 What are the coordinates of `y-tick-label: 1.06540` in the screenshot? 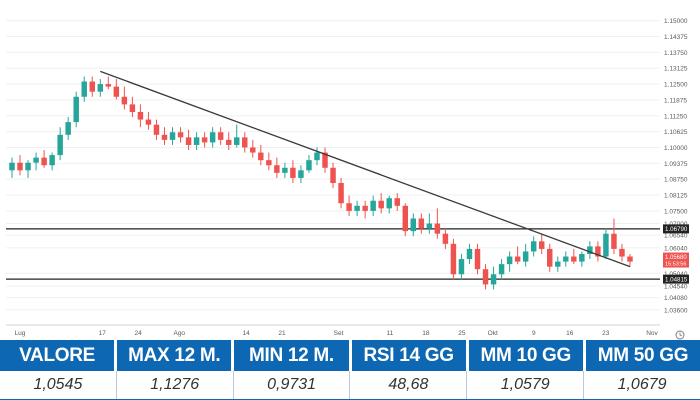 It's located at (676, 236).